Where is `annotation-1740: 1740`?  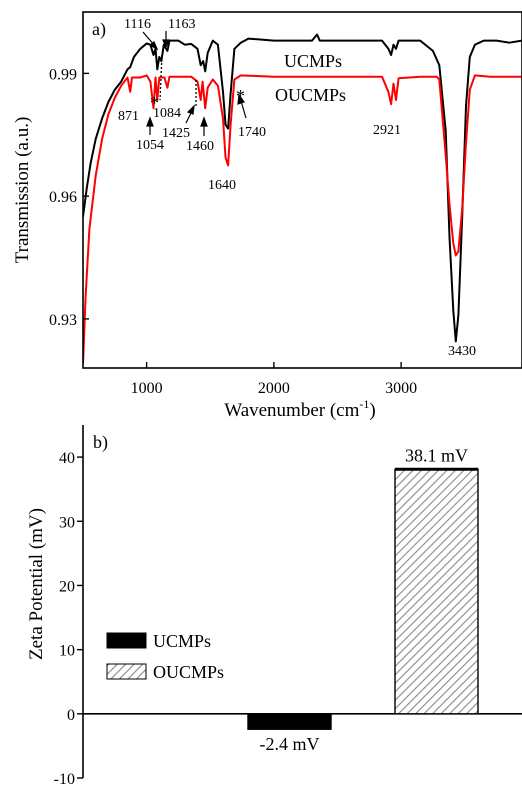
annotation-1740: 1740 is located at coordinates (252, 132).